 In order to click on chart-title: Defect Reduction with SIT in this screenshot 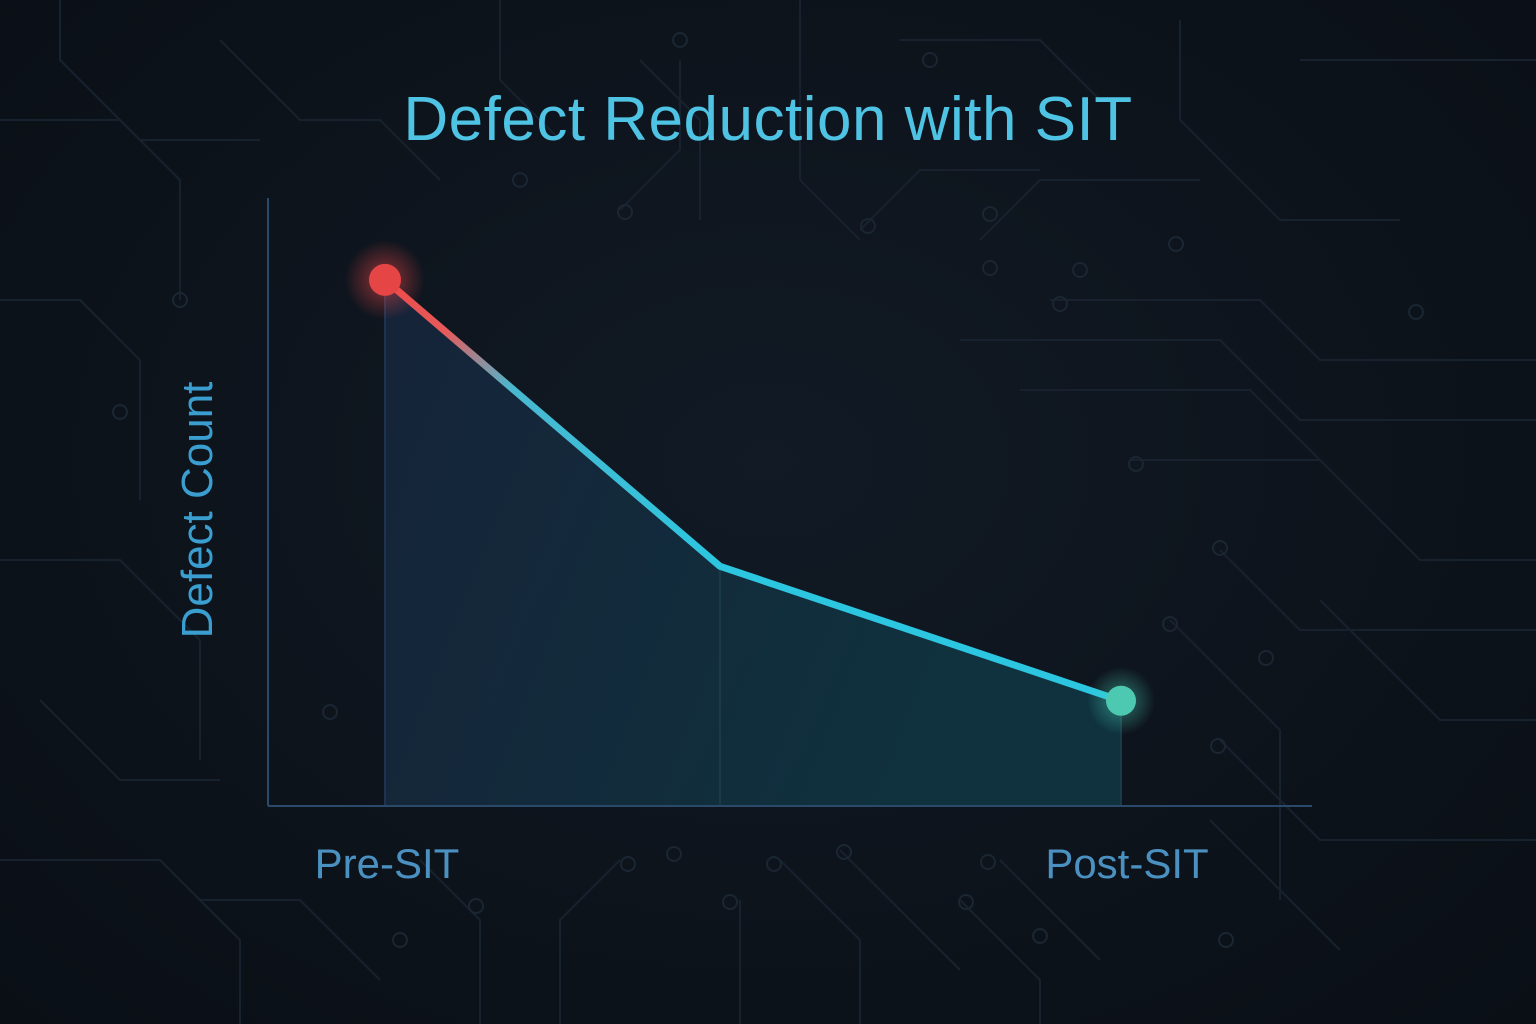, I will do `click(768, 119)`.